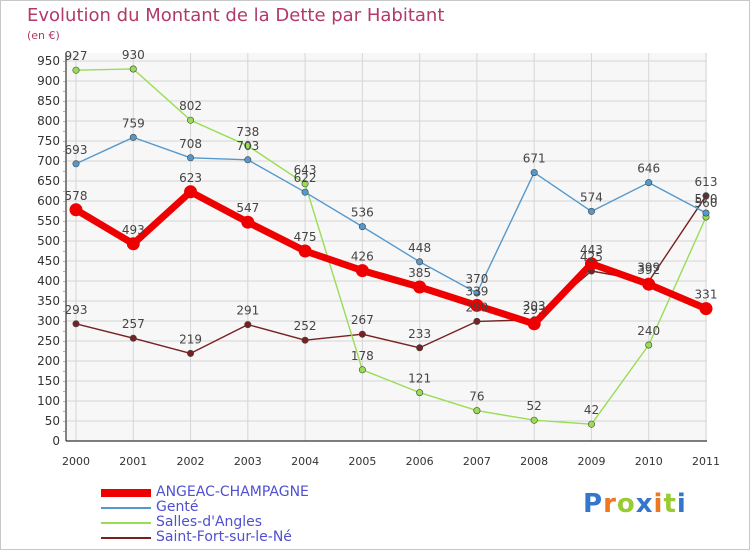  What do you see at coordinates (191, 461) in the screenshot?
I see `x-tick-label: 2002` at bounding box center [191, 461].